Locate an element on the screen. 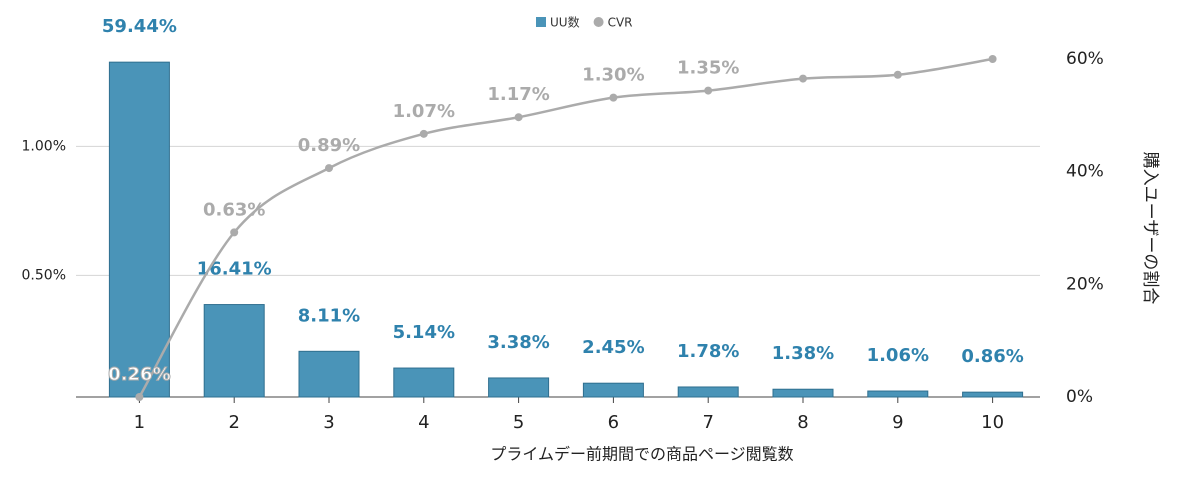  line-label: 1.17% is located at coordinates (518, 94).